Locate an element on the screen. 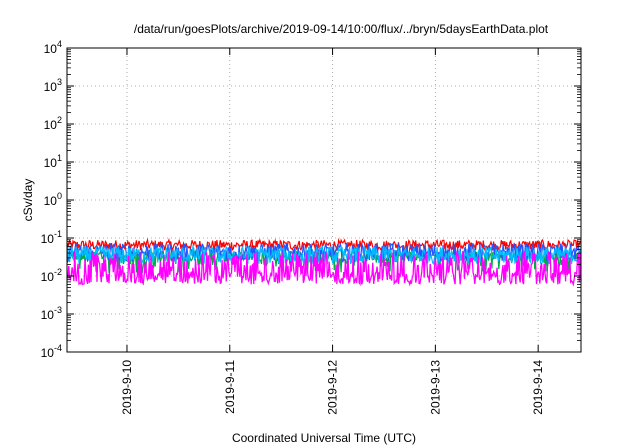 This screenshot has height=448, width=640. y-tick-label: 10⁰ is located at coordinates (53, 199).